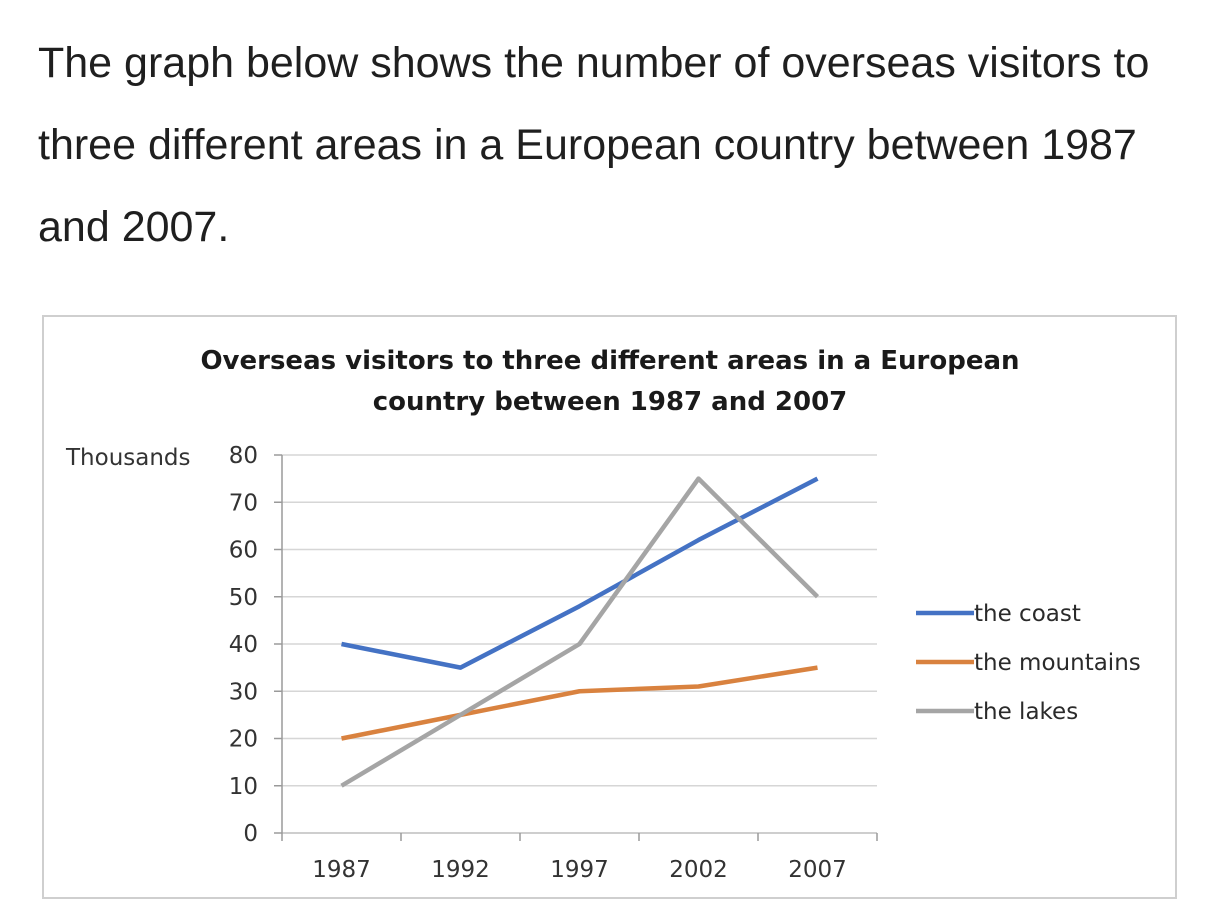 The height and width of the screenshot is (924, 1216). Describe the element at coordinates (579, 870) in the screenshot. I see `x-tick-label-1997: 1997` at that location.